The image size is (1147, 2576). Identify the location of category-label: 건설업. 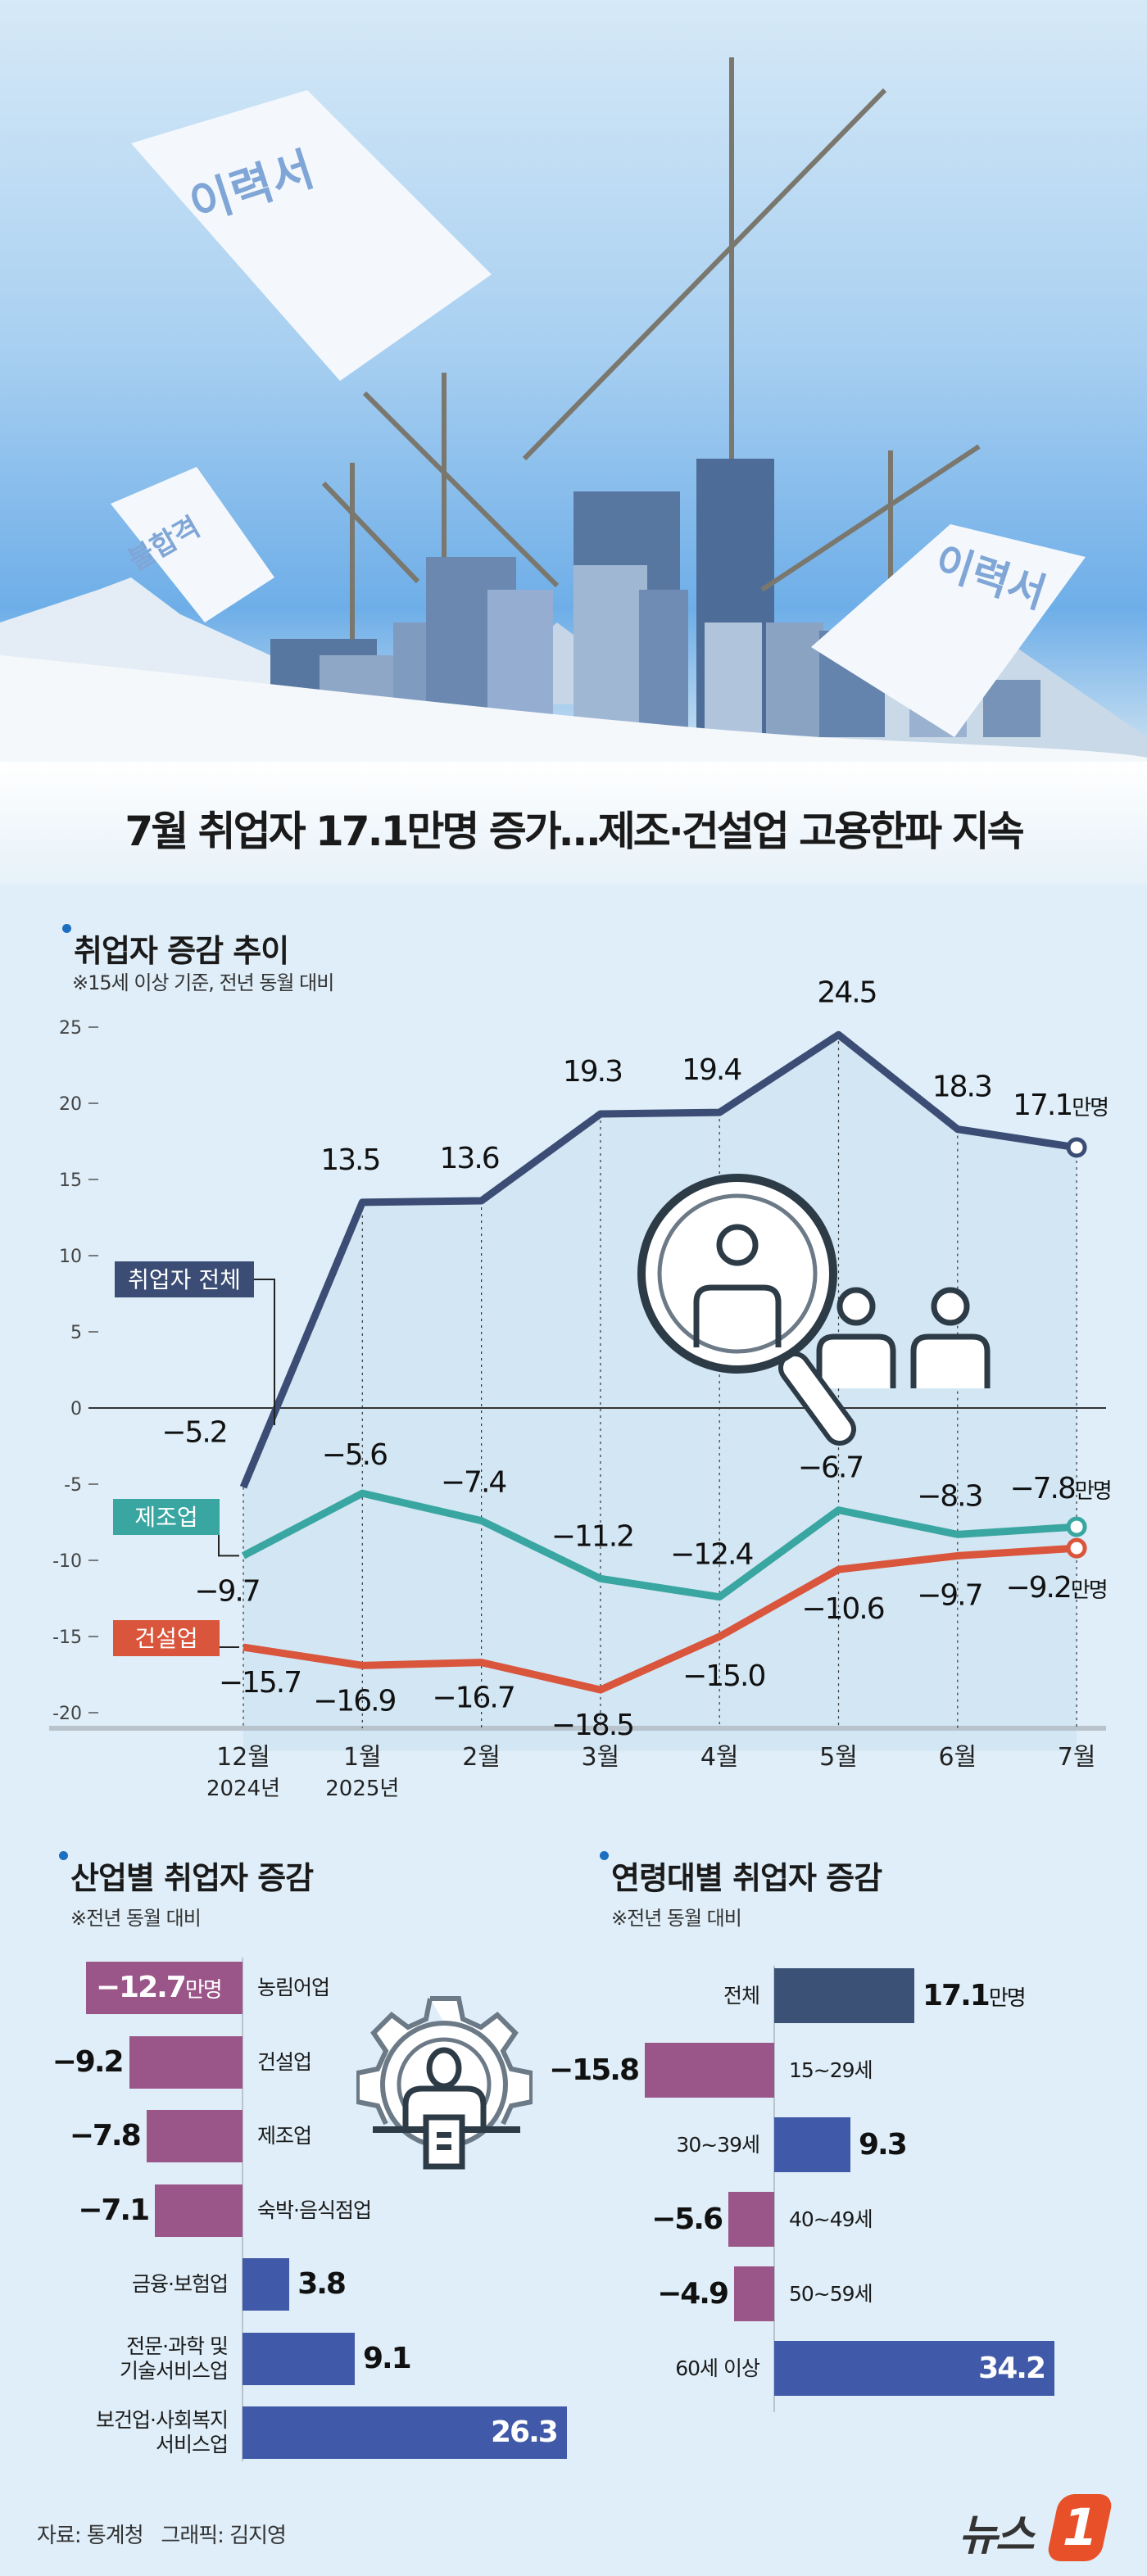
(284, 2062).